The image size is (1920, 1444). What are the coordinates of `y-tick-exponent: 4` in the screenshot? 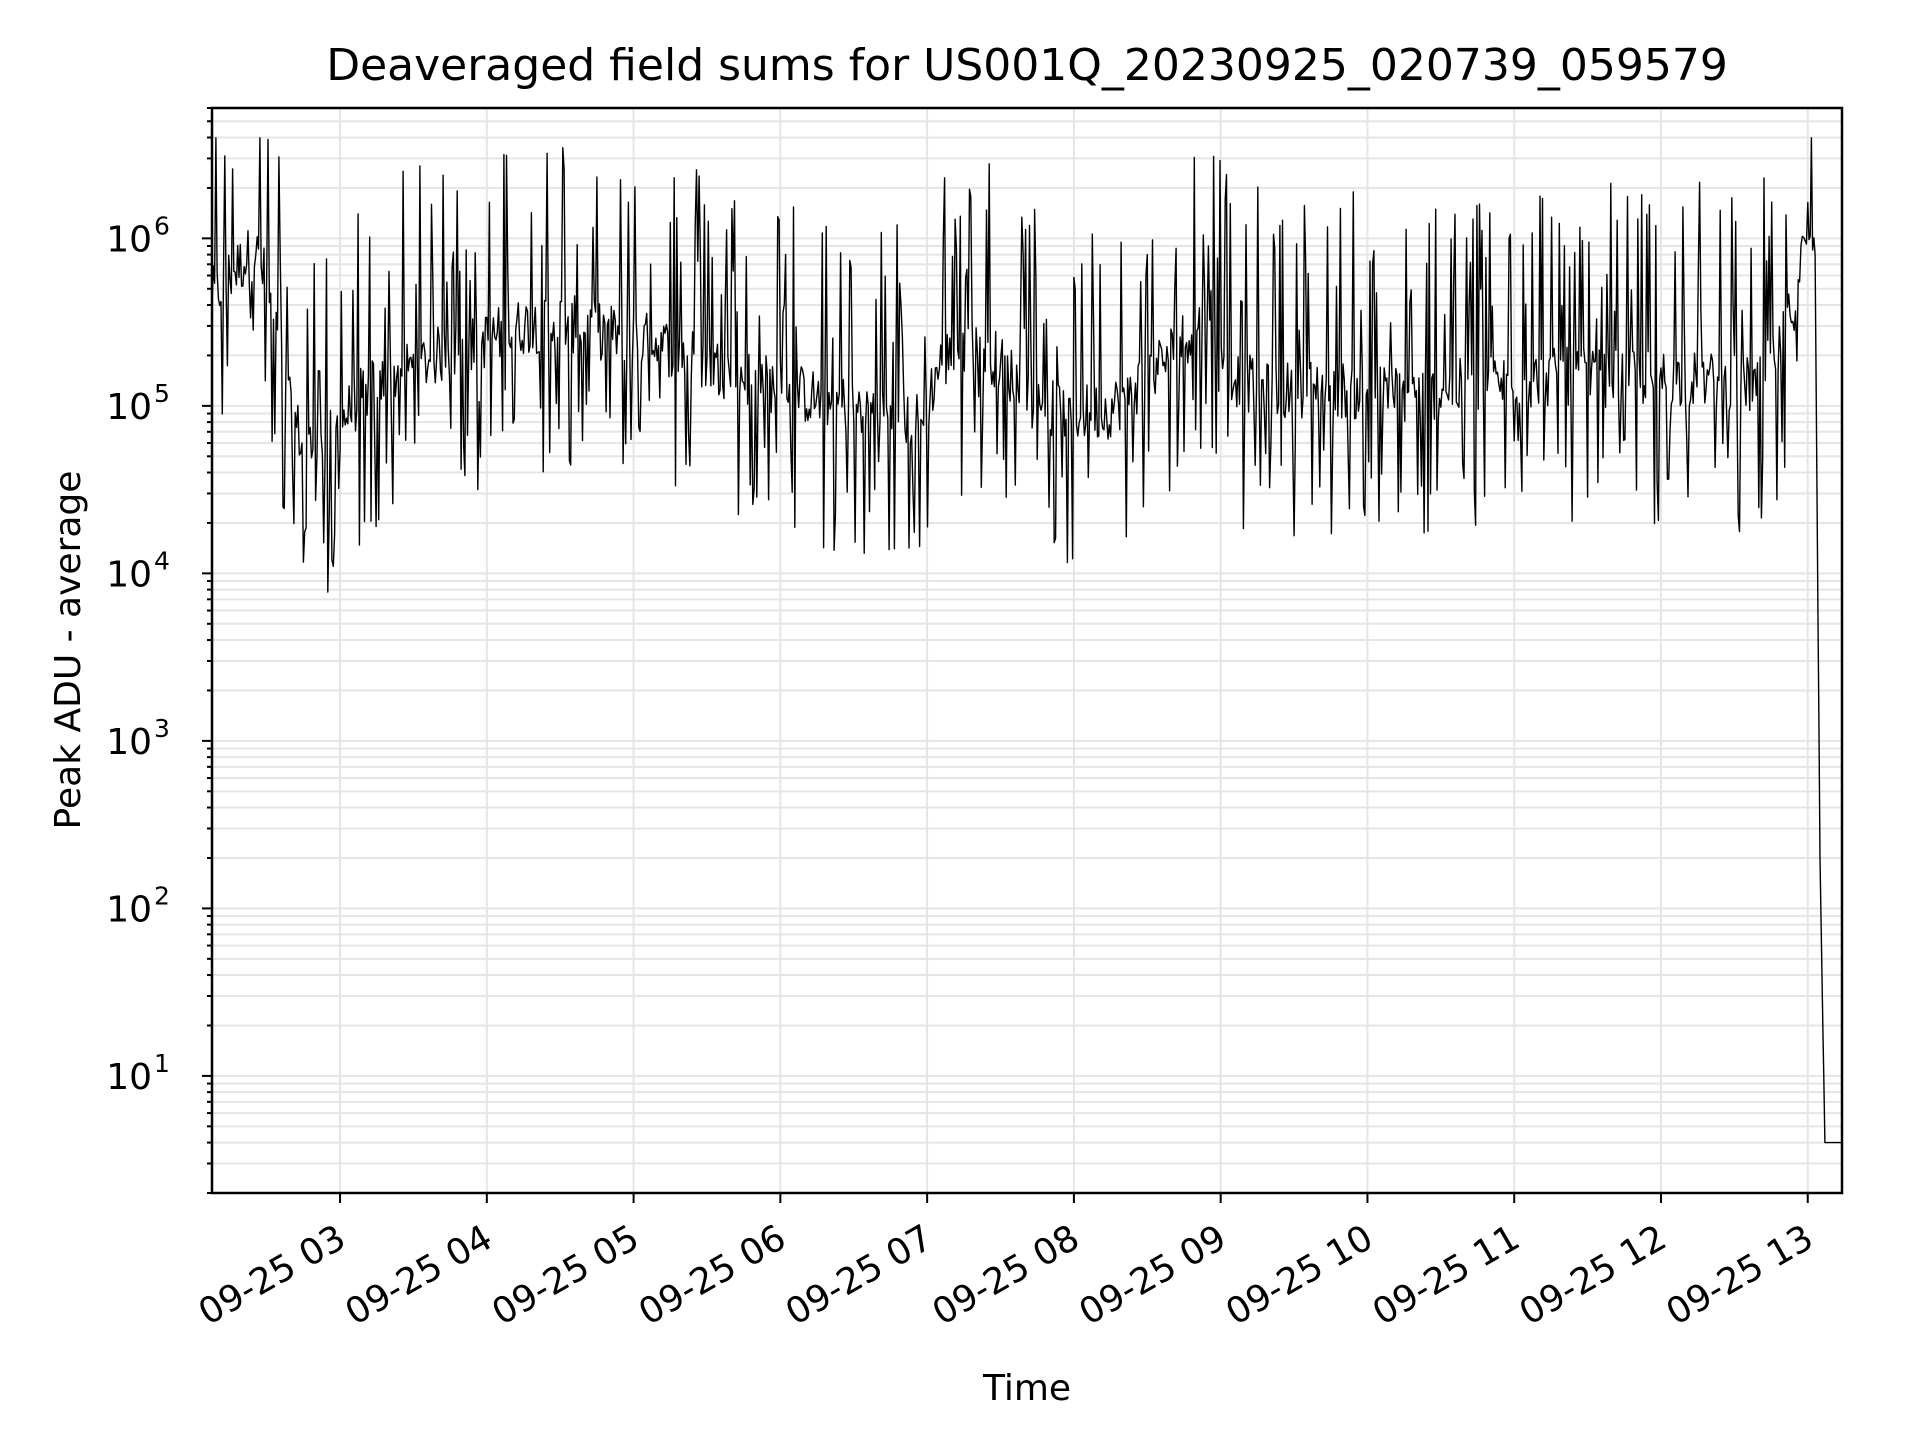 It's located at (162, 560).